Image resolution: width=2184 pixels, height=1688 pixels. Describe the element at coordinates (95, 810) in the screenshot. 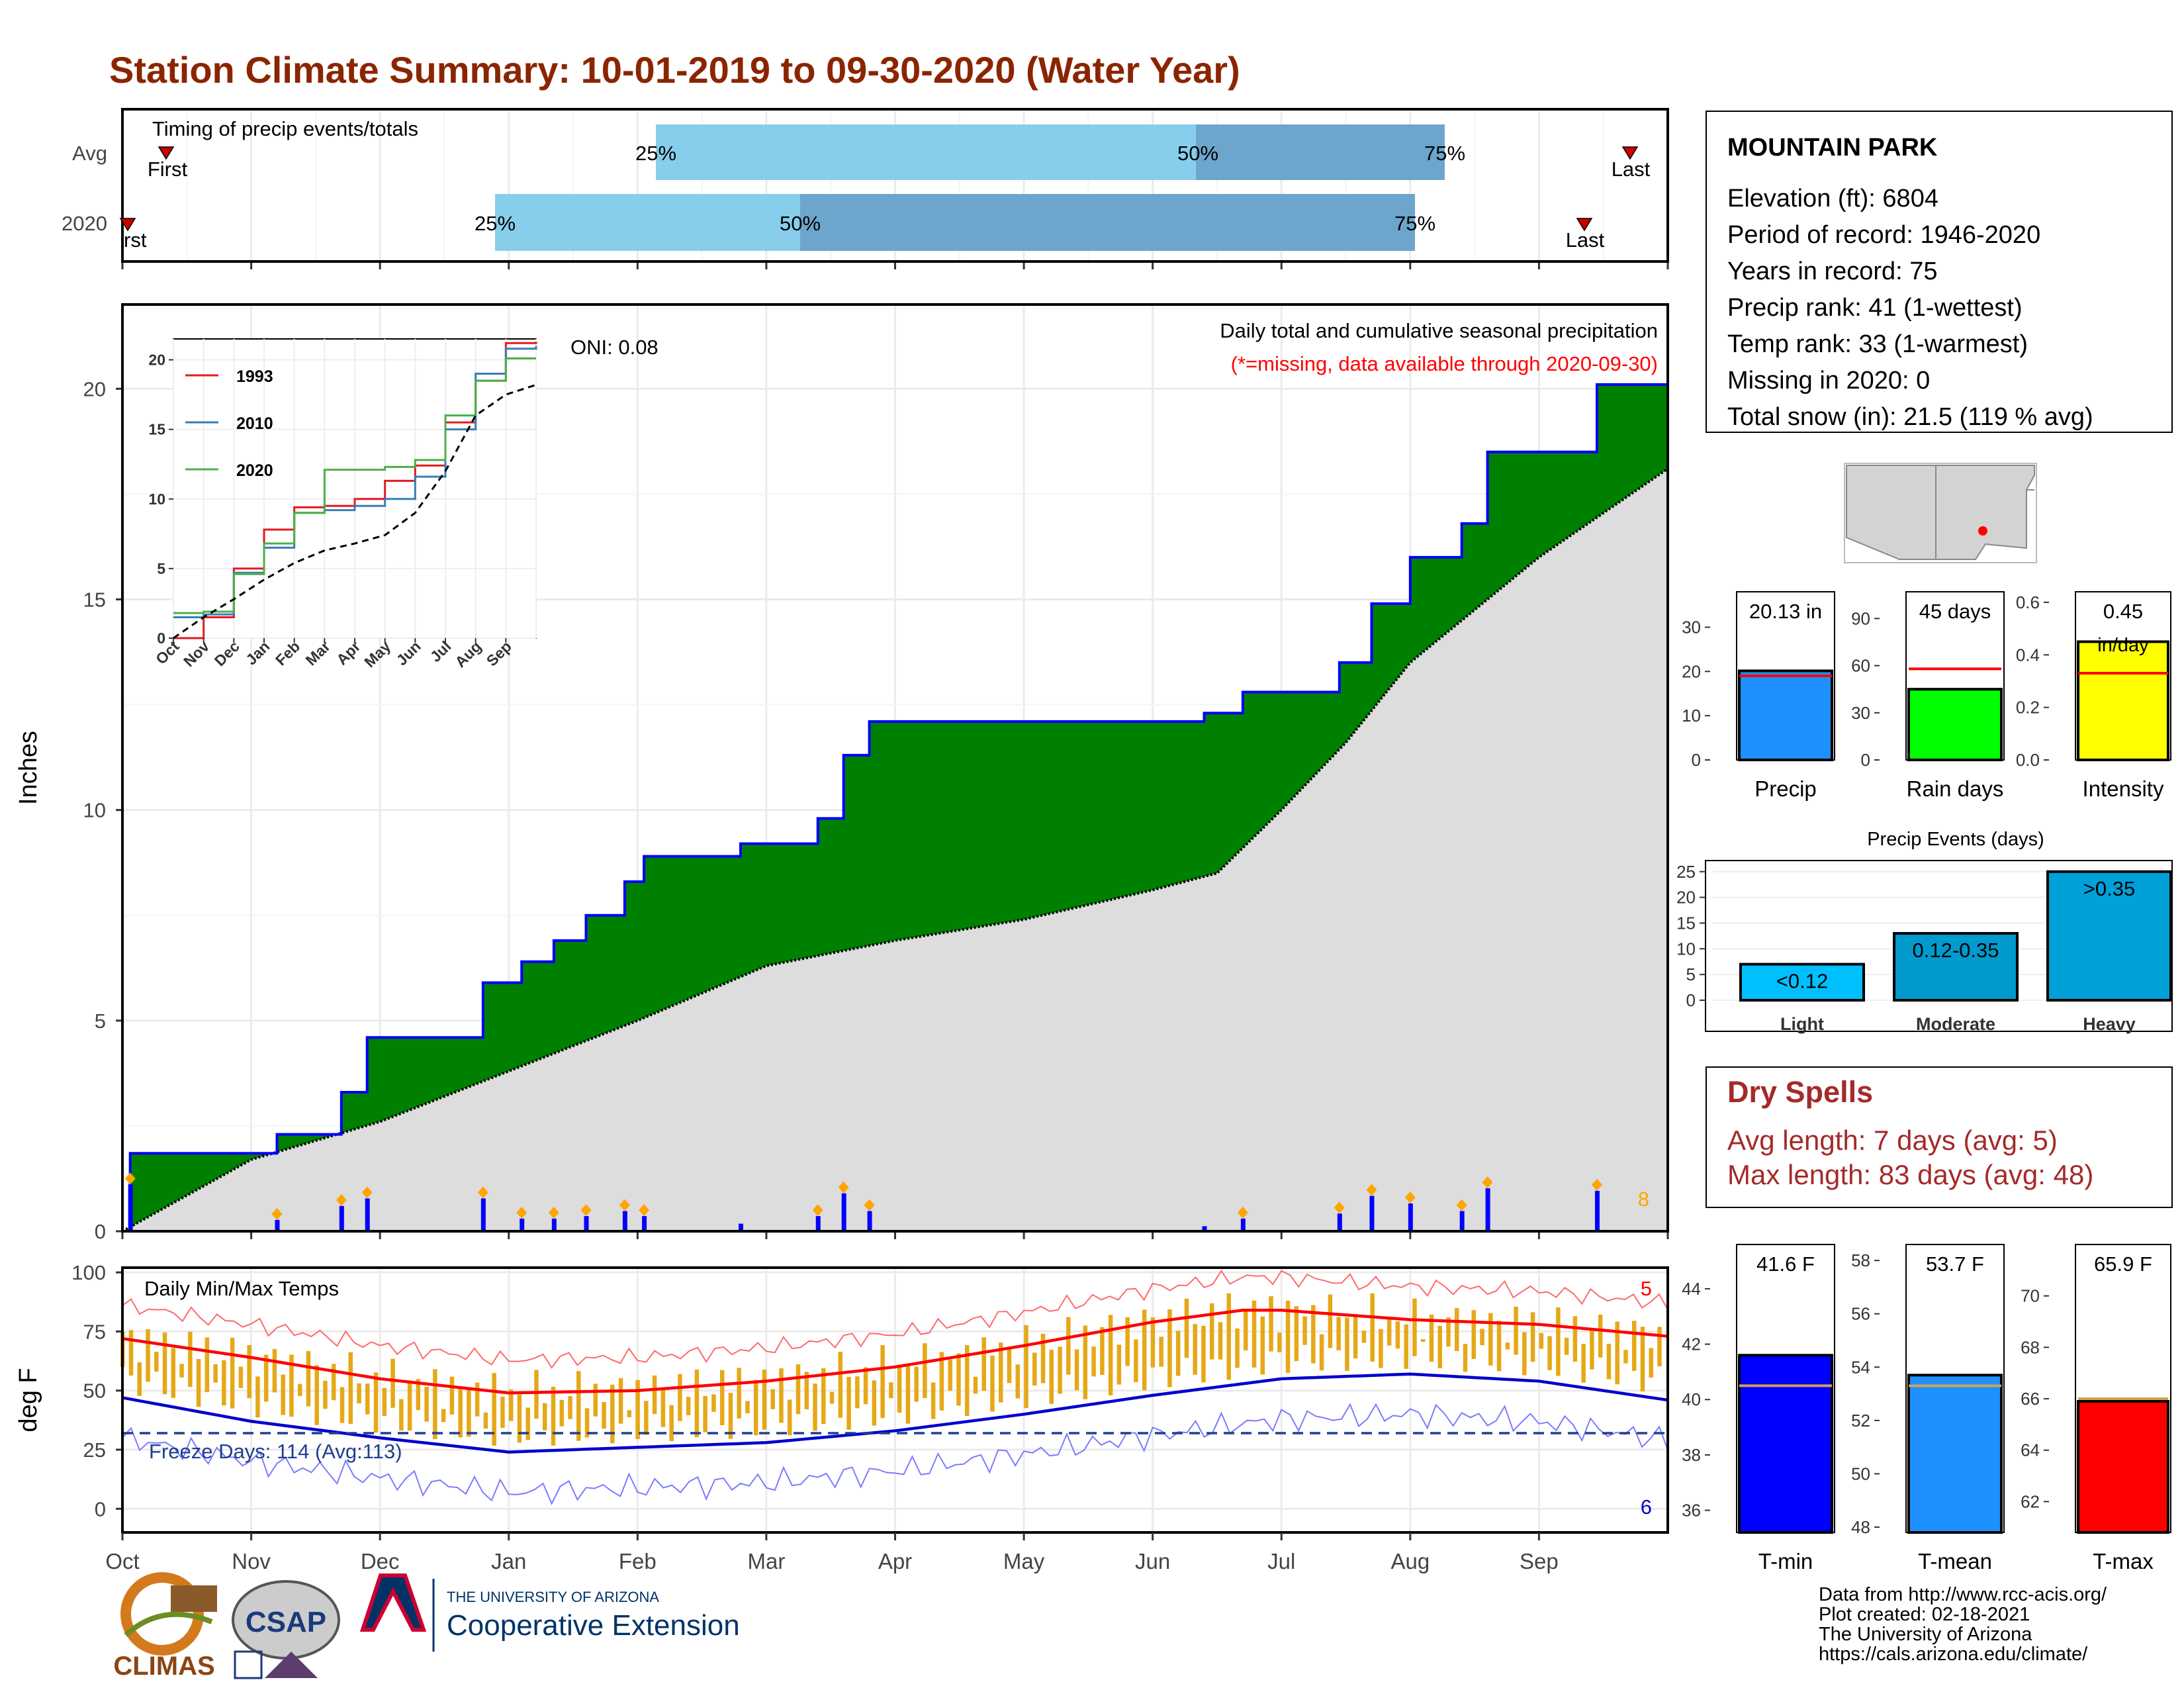

I see `precip-ytick-label: 10` at that location.